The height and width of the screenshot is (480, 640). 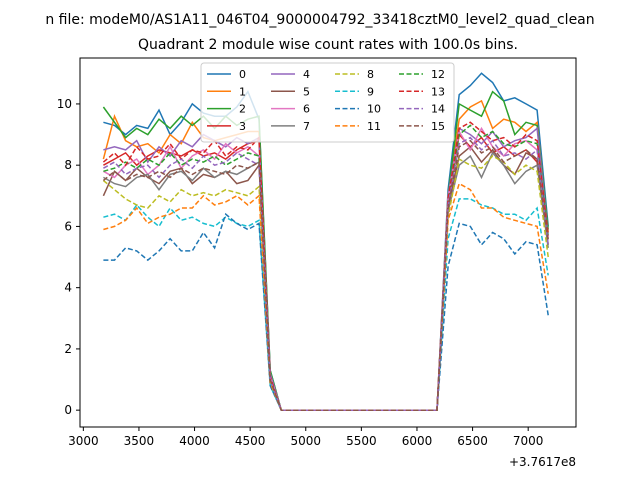 I want to click on x-tick-label: 3000, so click(x=83, y=441).